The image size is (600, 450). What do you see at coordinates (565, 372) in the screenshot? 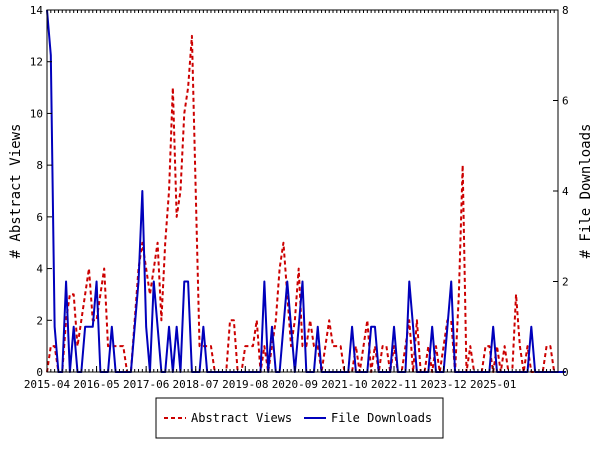
I see `right-y-tick-label: 0` at bounding box center [565, 372].